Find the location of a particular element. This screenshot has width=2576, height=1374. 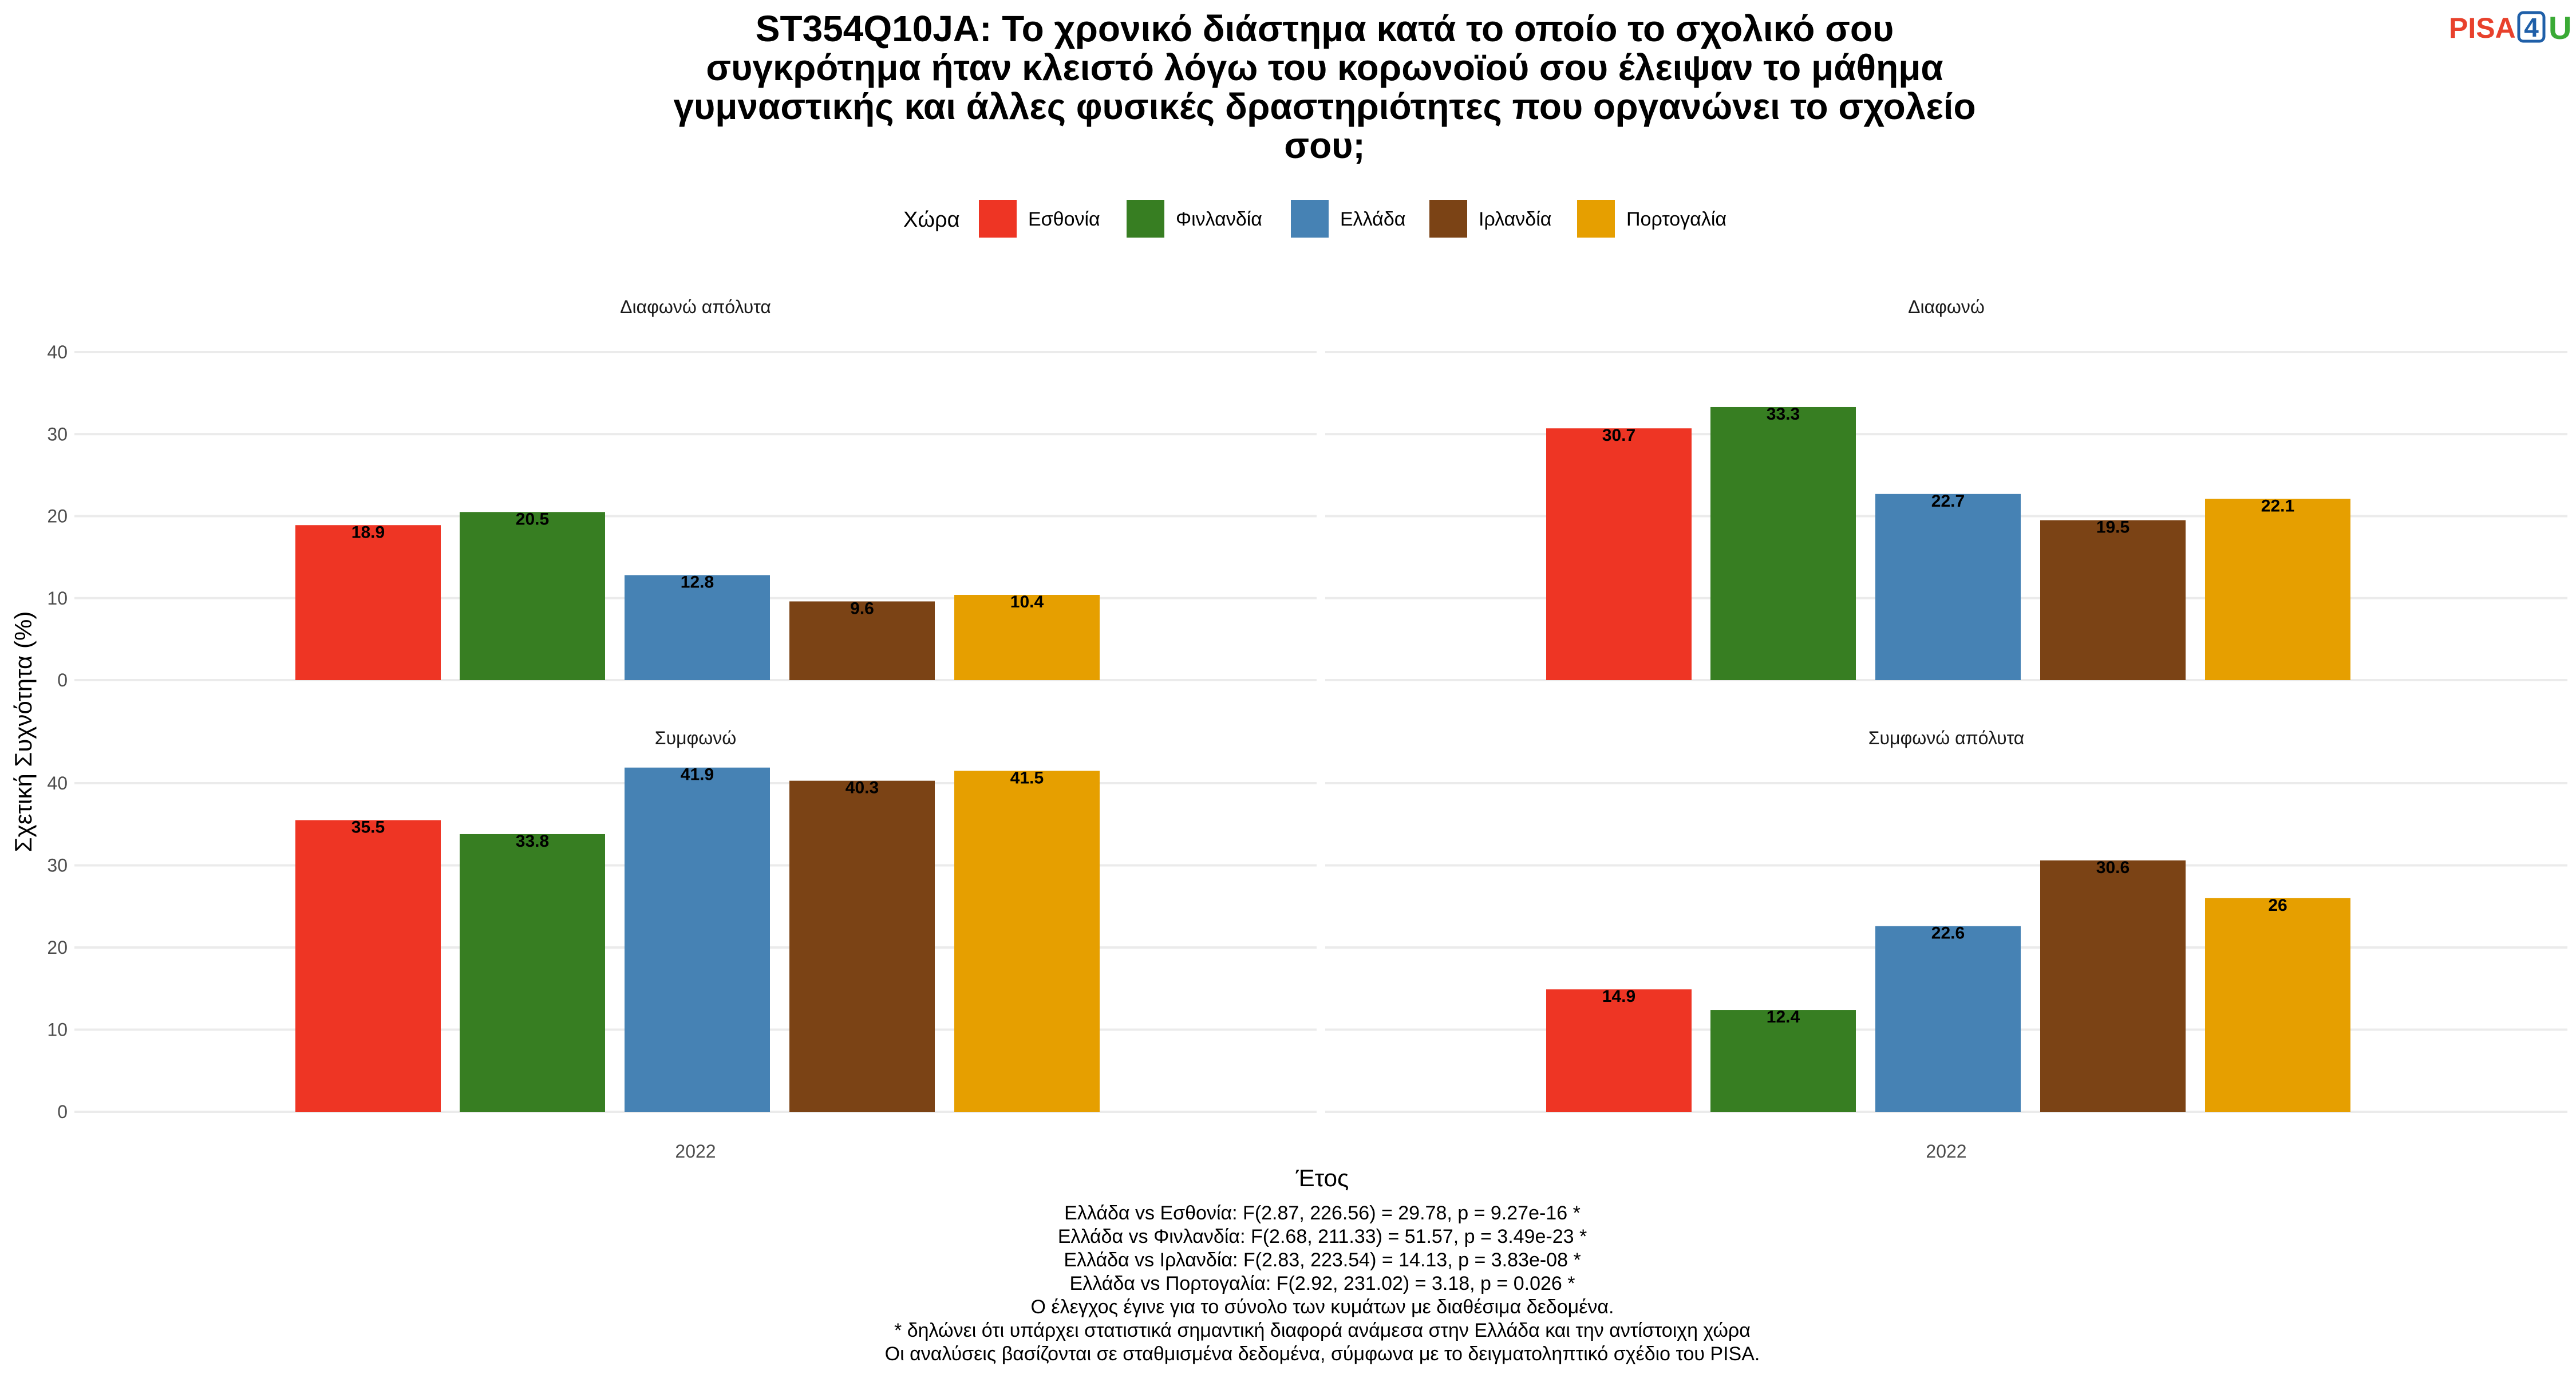

pisa4u-logo: PISA 4 U is located at coordinates (2510, 28).